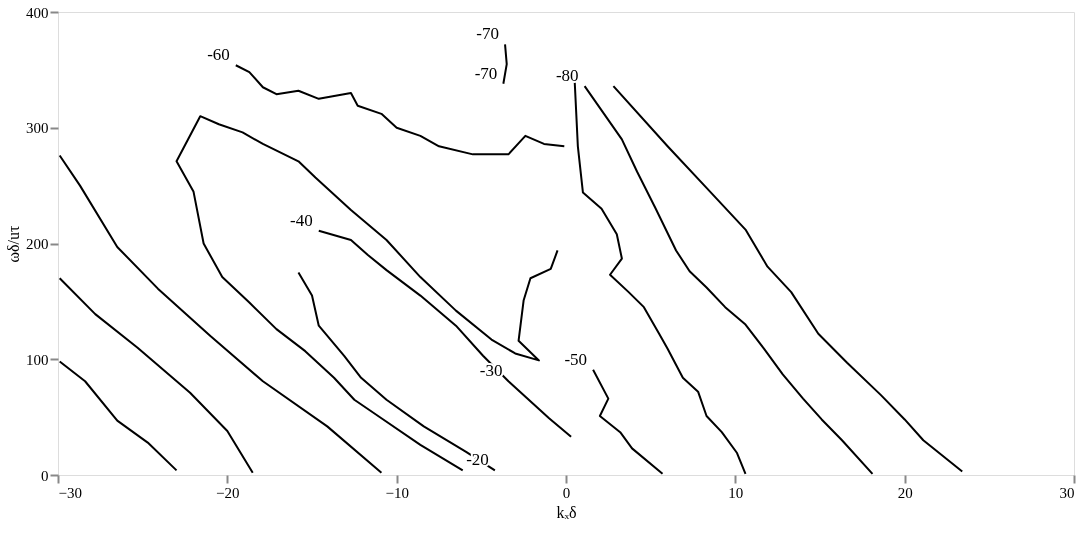 The width and height of the screenshot is (1090, 533). Describe the element at coordinates (397, 492) in the screenshot. I see `x-tick-label: −10` at that location.